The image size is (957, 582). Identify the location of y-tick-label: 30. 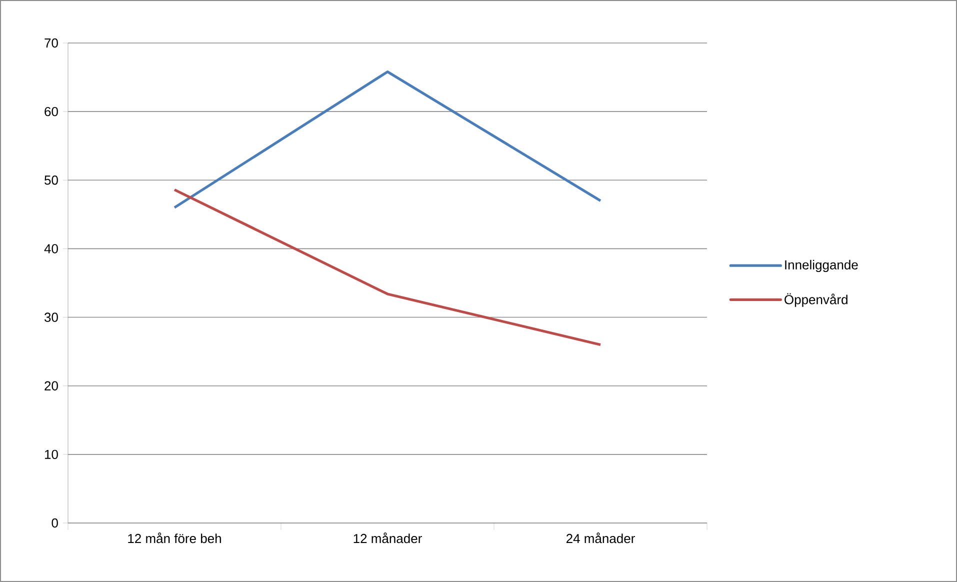
(51, 317).